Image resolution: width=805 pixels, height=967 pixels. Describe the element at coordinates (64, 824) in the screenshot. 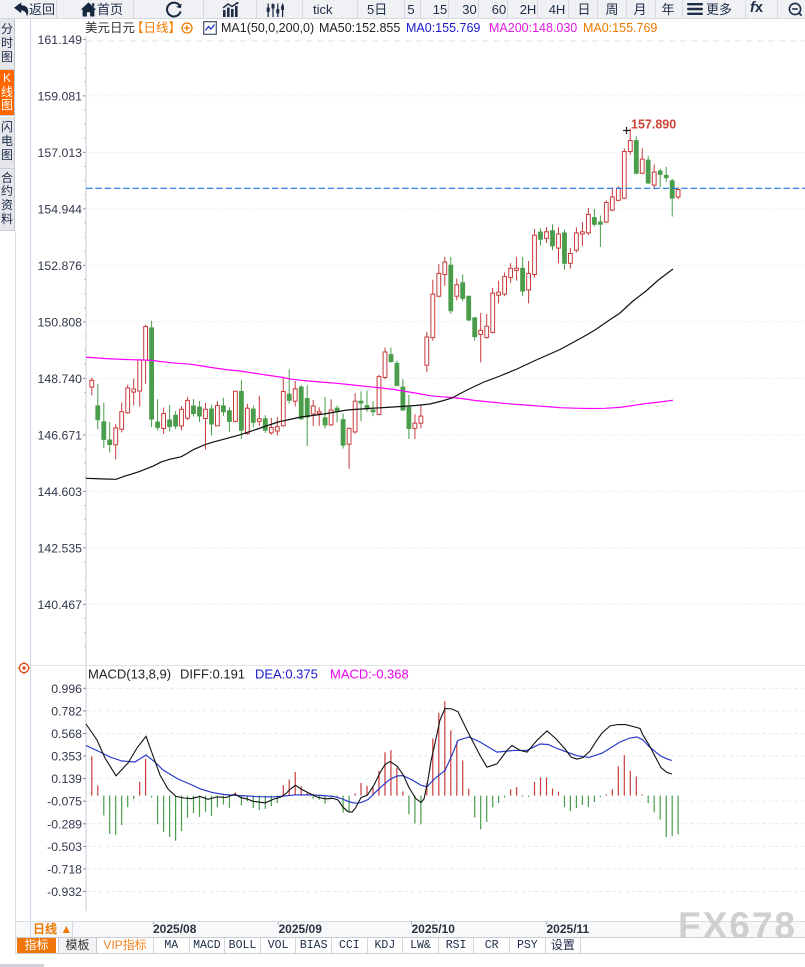

I see `svg-text: -0.289` at that location.